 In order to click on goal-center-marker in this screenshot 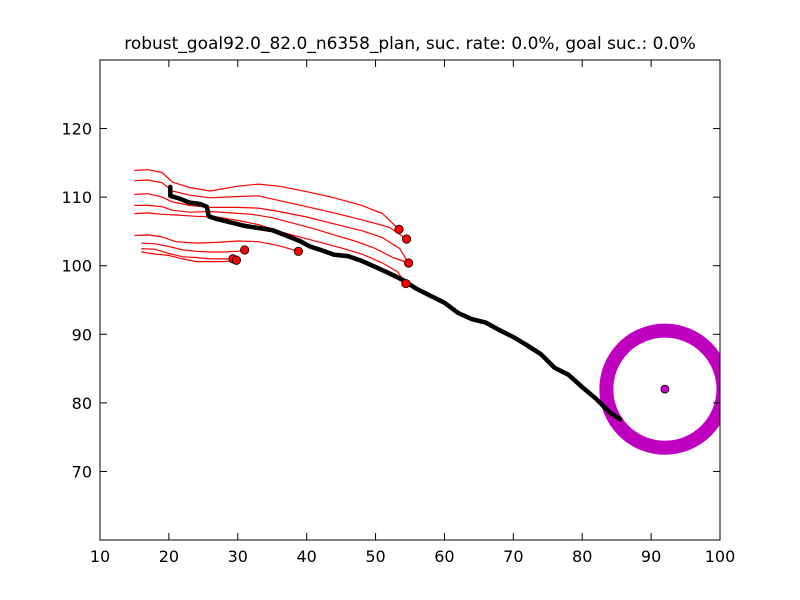, I will do `click(665, 389)`.